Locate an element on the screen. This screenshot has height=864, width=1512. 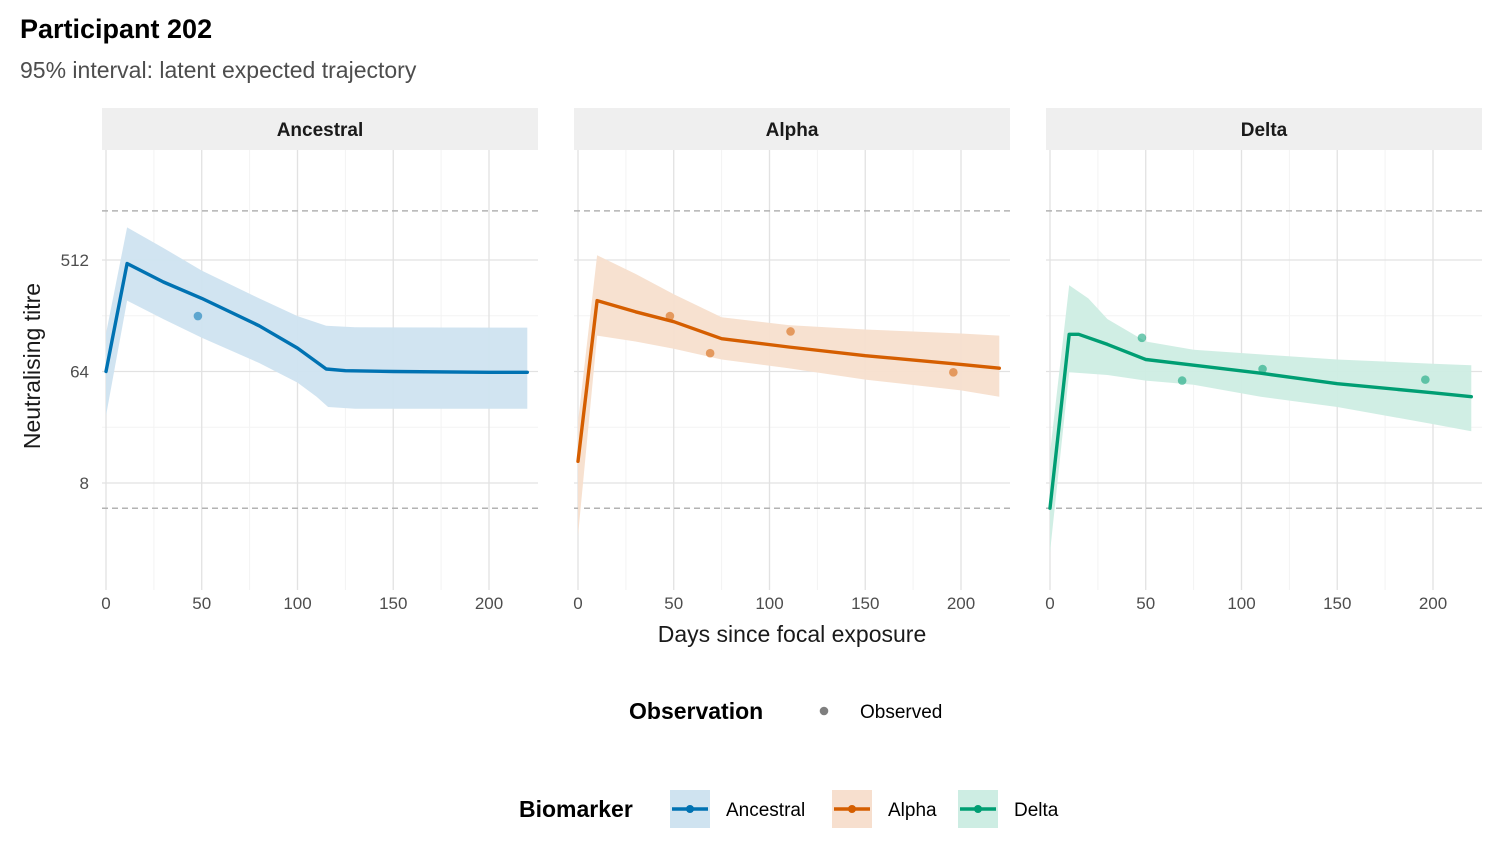
legend-label: Alpha is located at coordinates (912, 810).